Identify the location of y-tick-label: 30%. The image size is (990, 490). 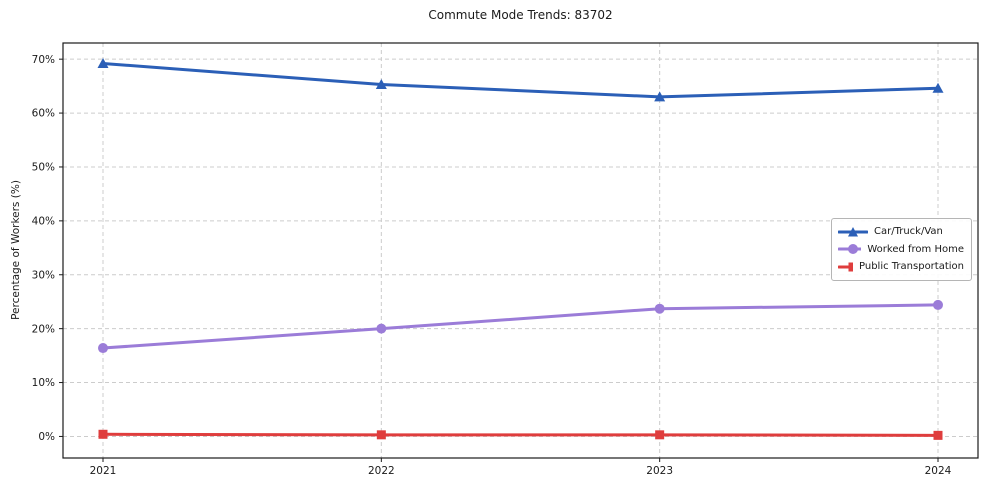
(43, 275).